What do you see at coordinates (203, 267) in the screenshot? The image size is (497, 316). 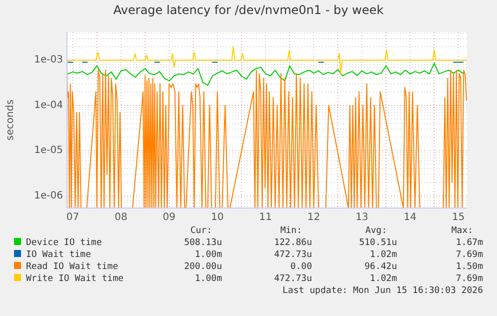 I see `text: 200.00u` at bounding box center [203, 267].